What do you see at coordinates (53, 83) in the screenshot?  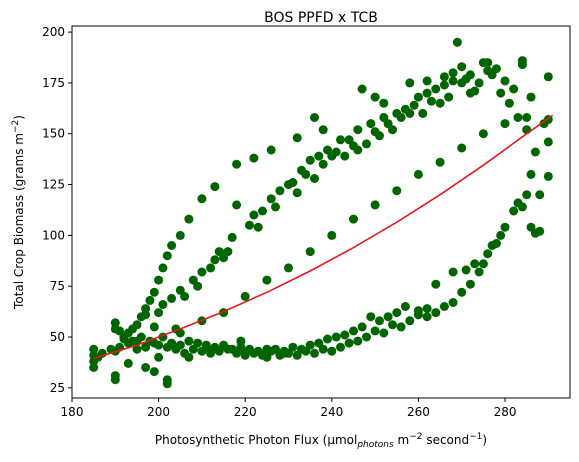 I see `y-tick-label: 175` at bounding box center [53, 83].